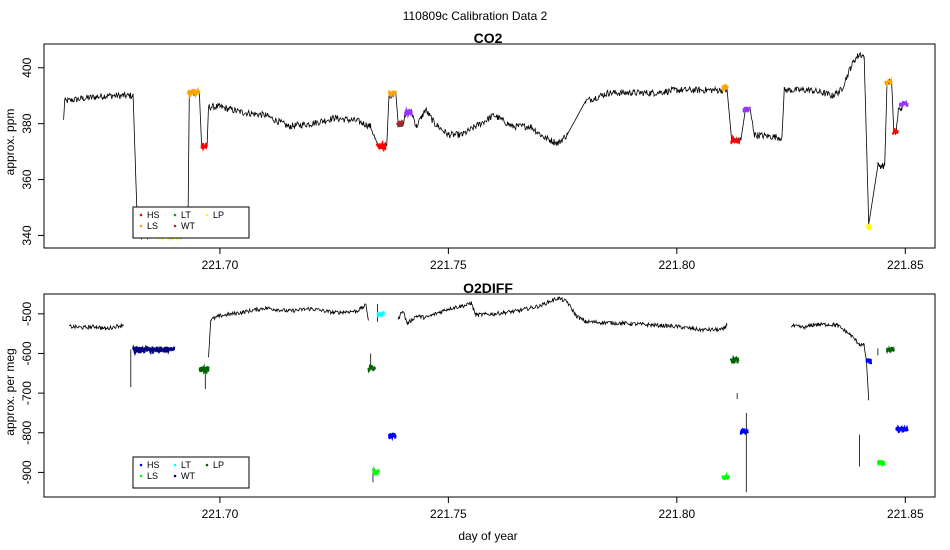  Describe the element at coordinates (488, 38) in the screenshot. I see `co2-panel-title: CO2` at that location.